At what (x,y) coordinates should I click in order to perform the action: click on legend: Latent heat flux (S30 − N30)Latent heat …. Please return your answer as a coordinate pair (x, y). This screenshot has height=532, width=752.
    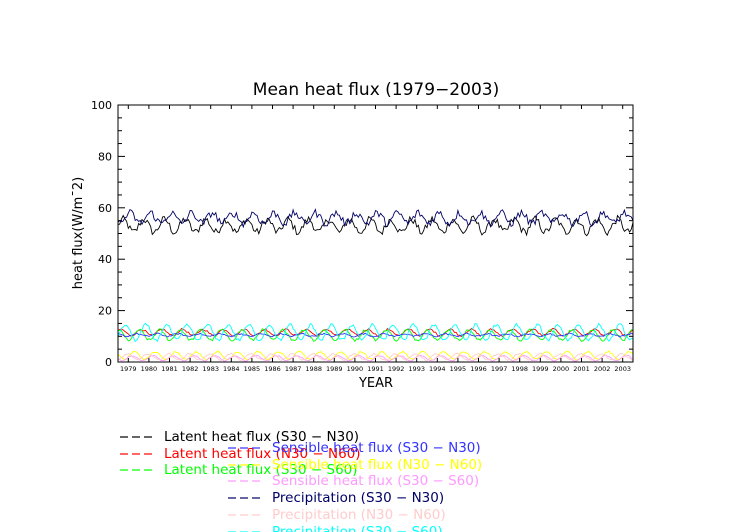
    Looking at the image, I should click on (301, 480).